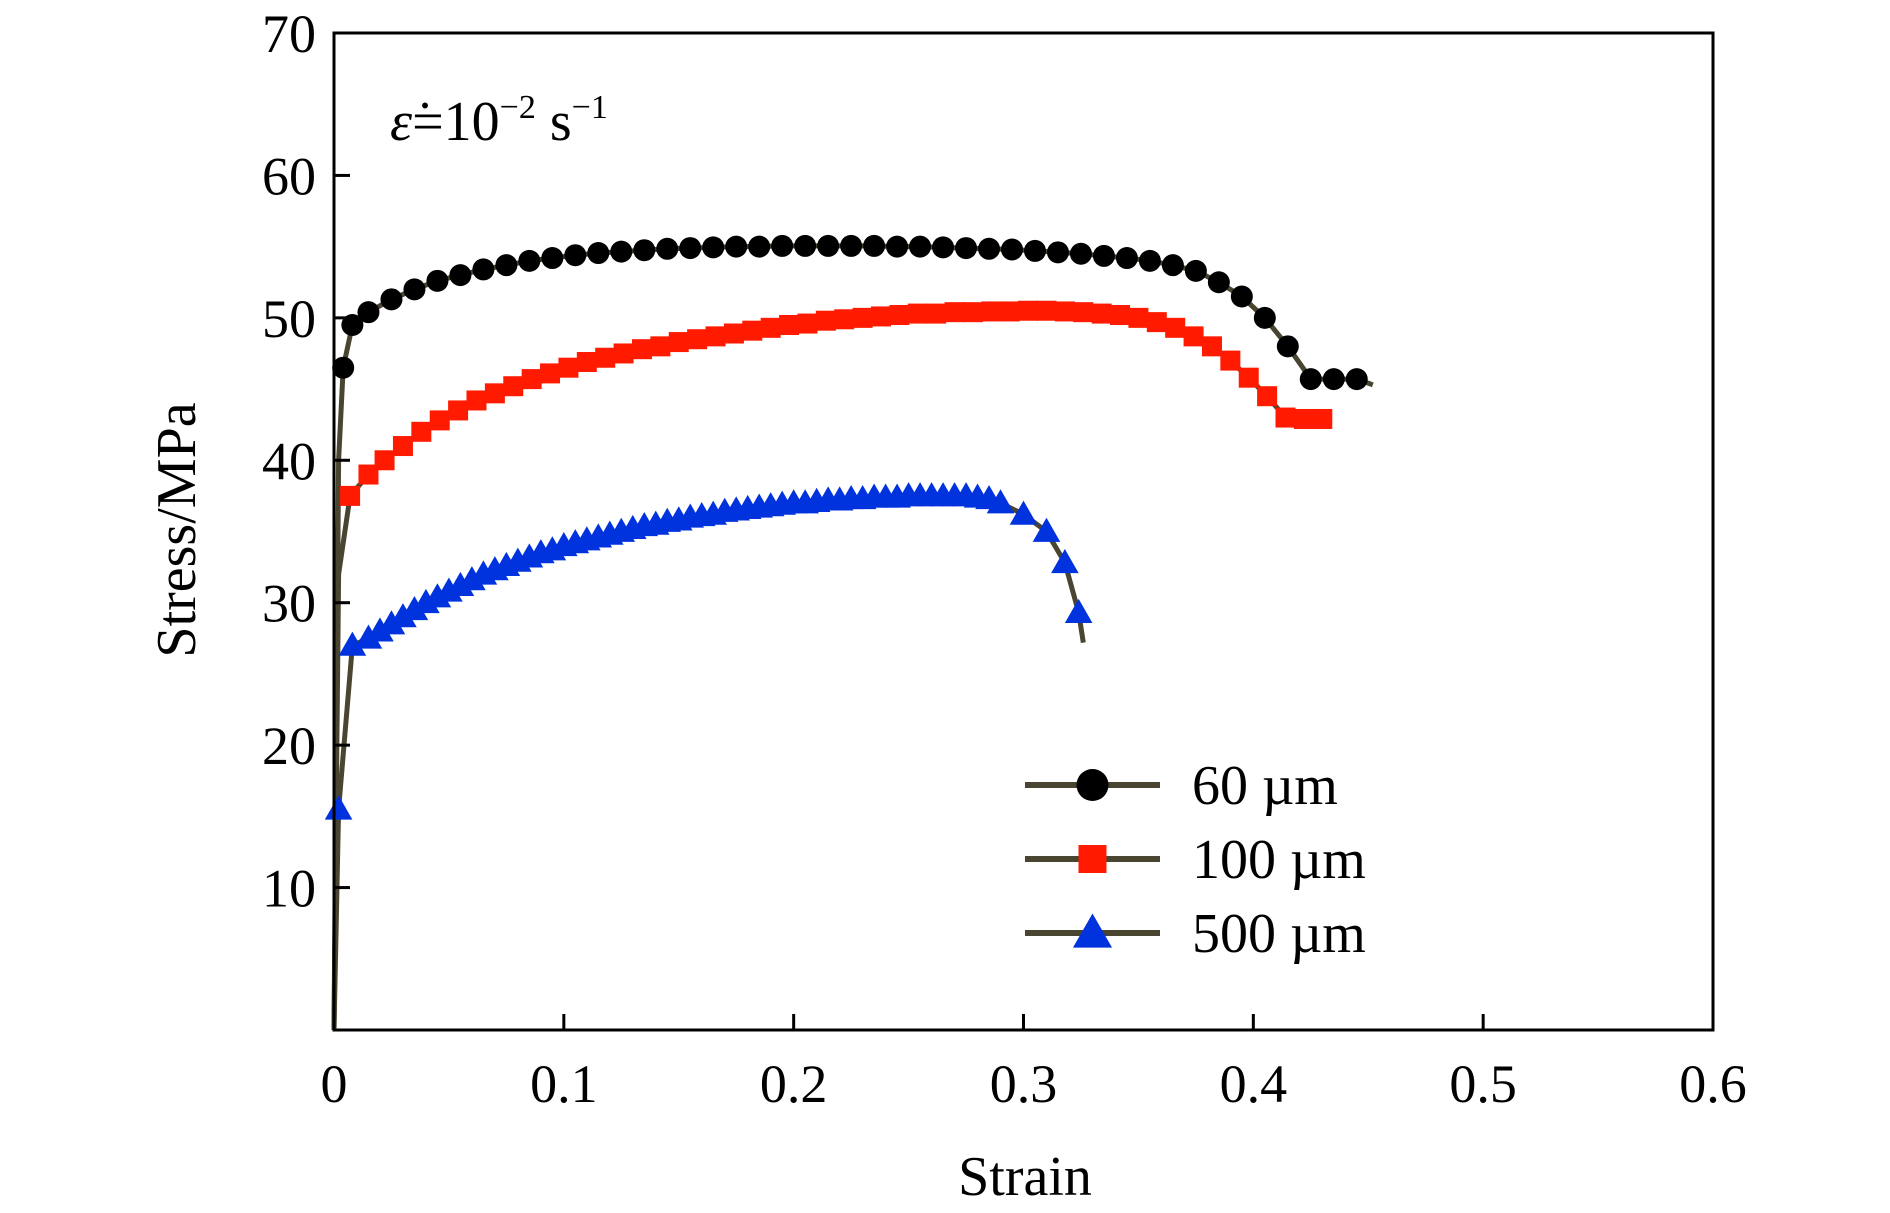  What do you see at coordinates (1265, 786) in the screenshot?
I see `legend-label: 60 µm` at bounding box center [1265, 786].